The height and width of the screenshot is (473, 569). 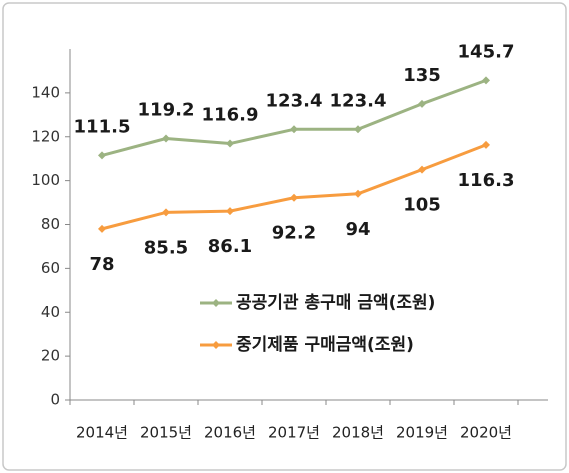 I want to click on data-label: 85.5, so click(x=166, y=247).